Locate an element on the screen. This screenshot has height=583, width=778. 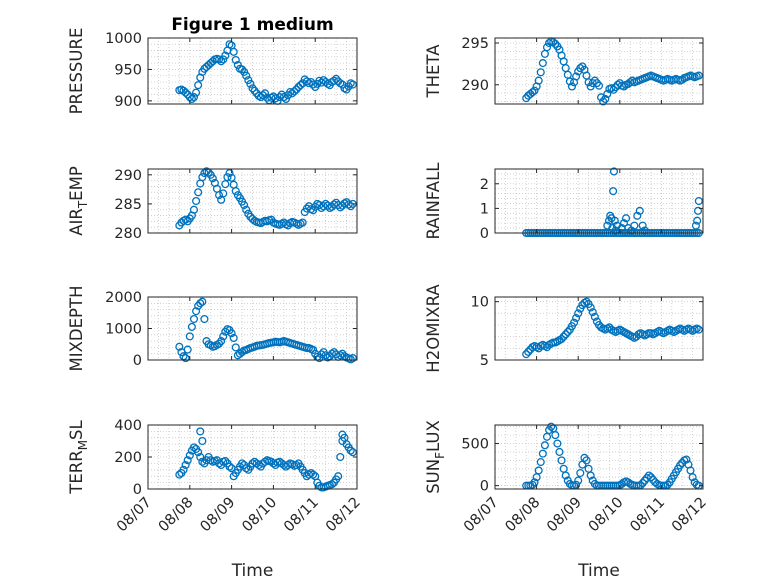
y-axis-label: PRESSURE is located at coordinates (76, 71).